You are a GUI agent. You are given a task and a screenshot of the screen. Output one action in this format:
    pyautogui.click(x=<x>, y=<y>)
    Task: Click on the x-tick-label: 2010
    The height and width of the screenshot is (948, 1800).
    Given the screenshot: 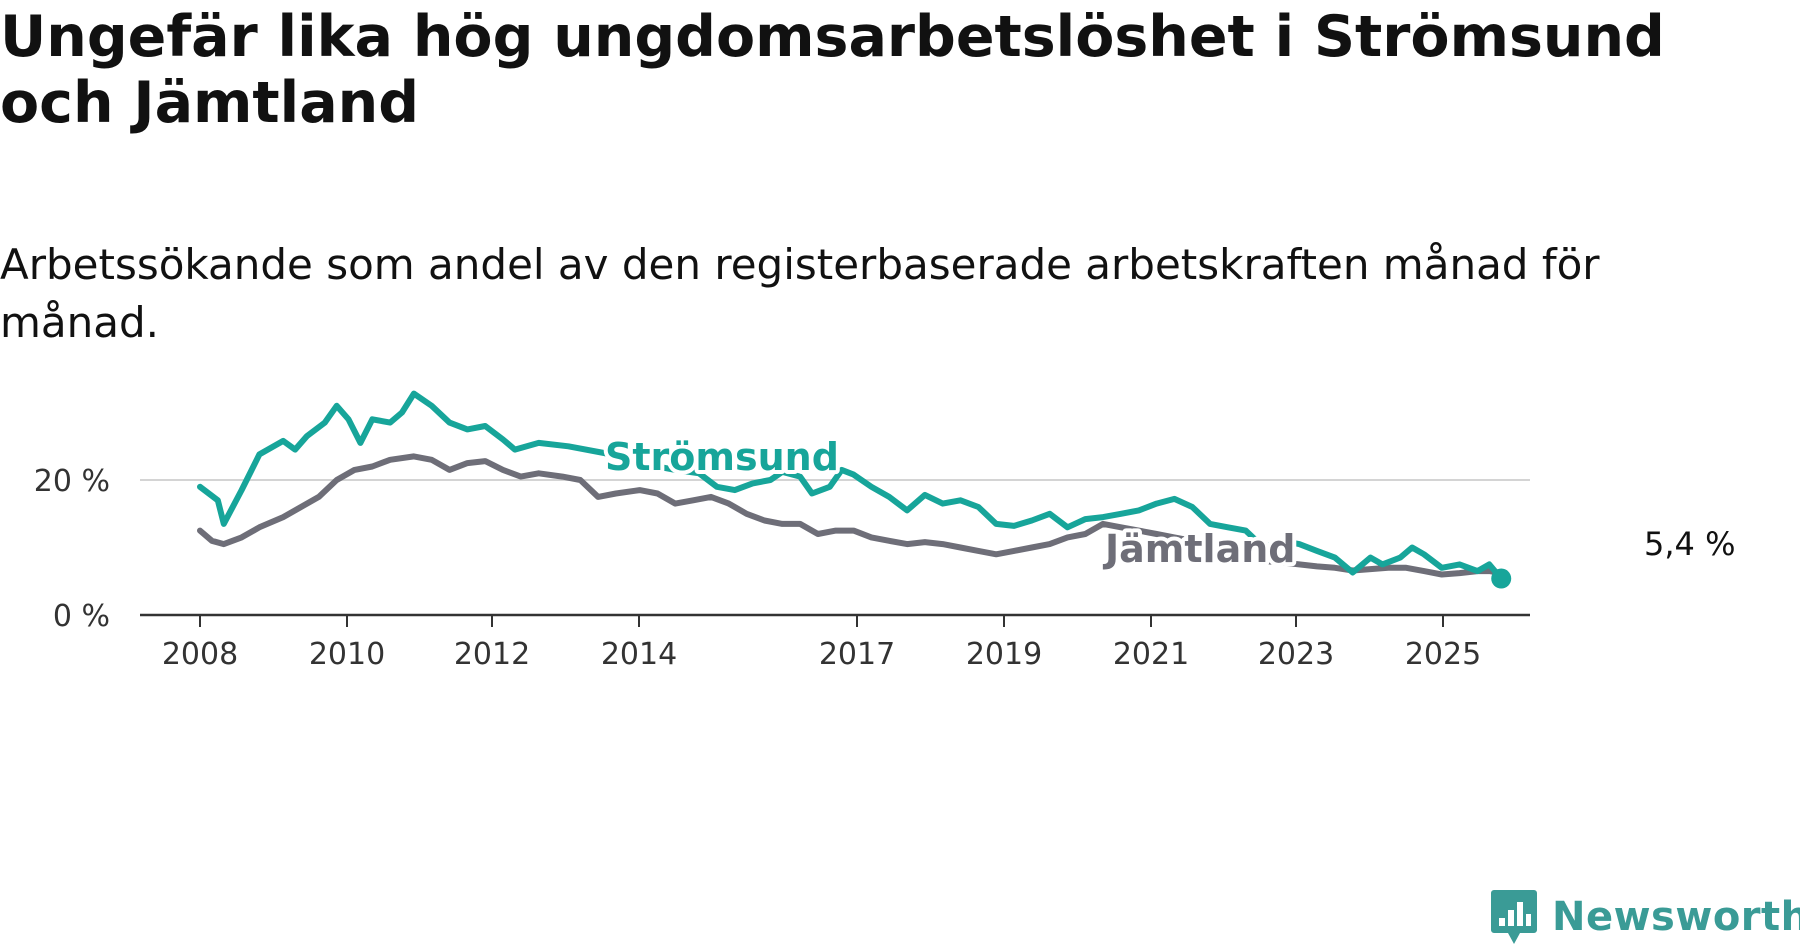 What is the action you would take?
    pyautogui.click(x=347, y=654)
    